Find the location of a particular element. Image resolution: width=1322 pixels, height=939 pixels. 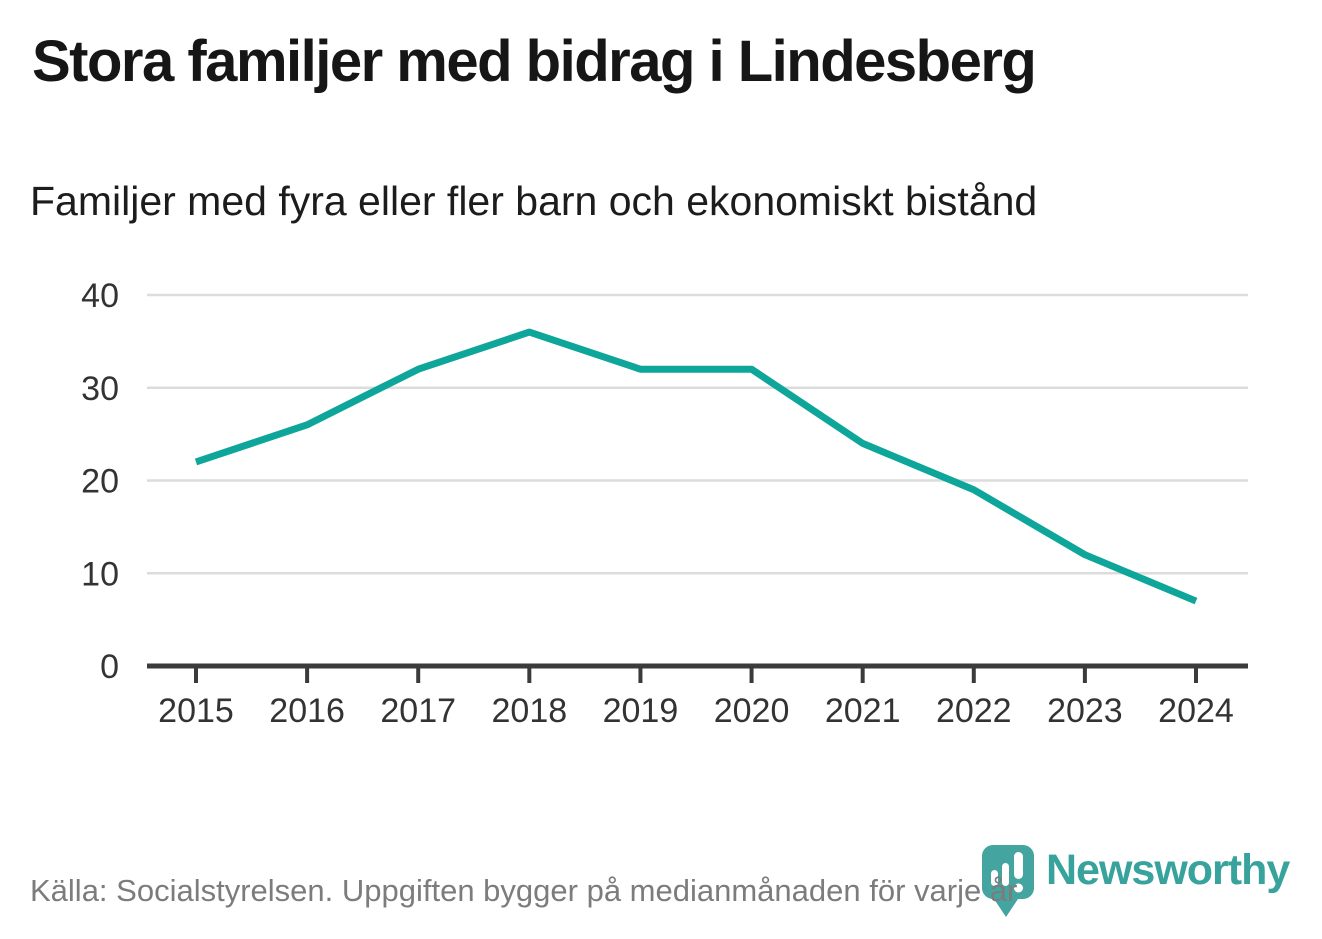

x-axis-label: 2018 is located at coordinates (530, 711).